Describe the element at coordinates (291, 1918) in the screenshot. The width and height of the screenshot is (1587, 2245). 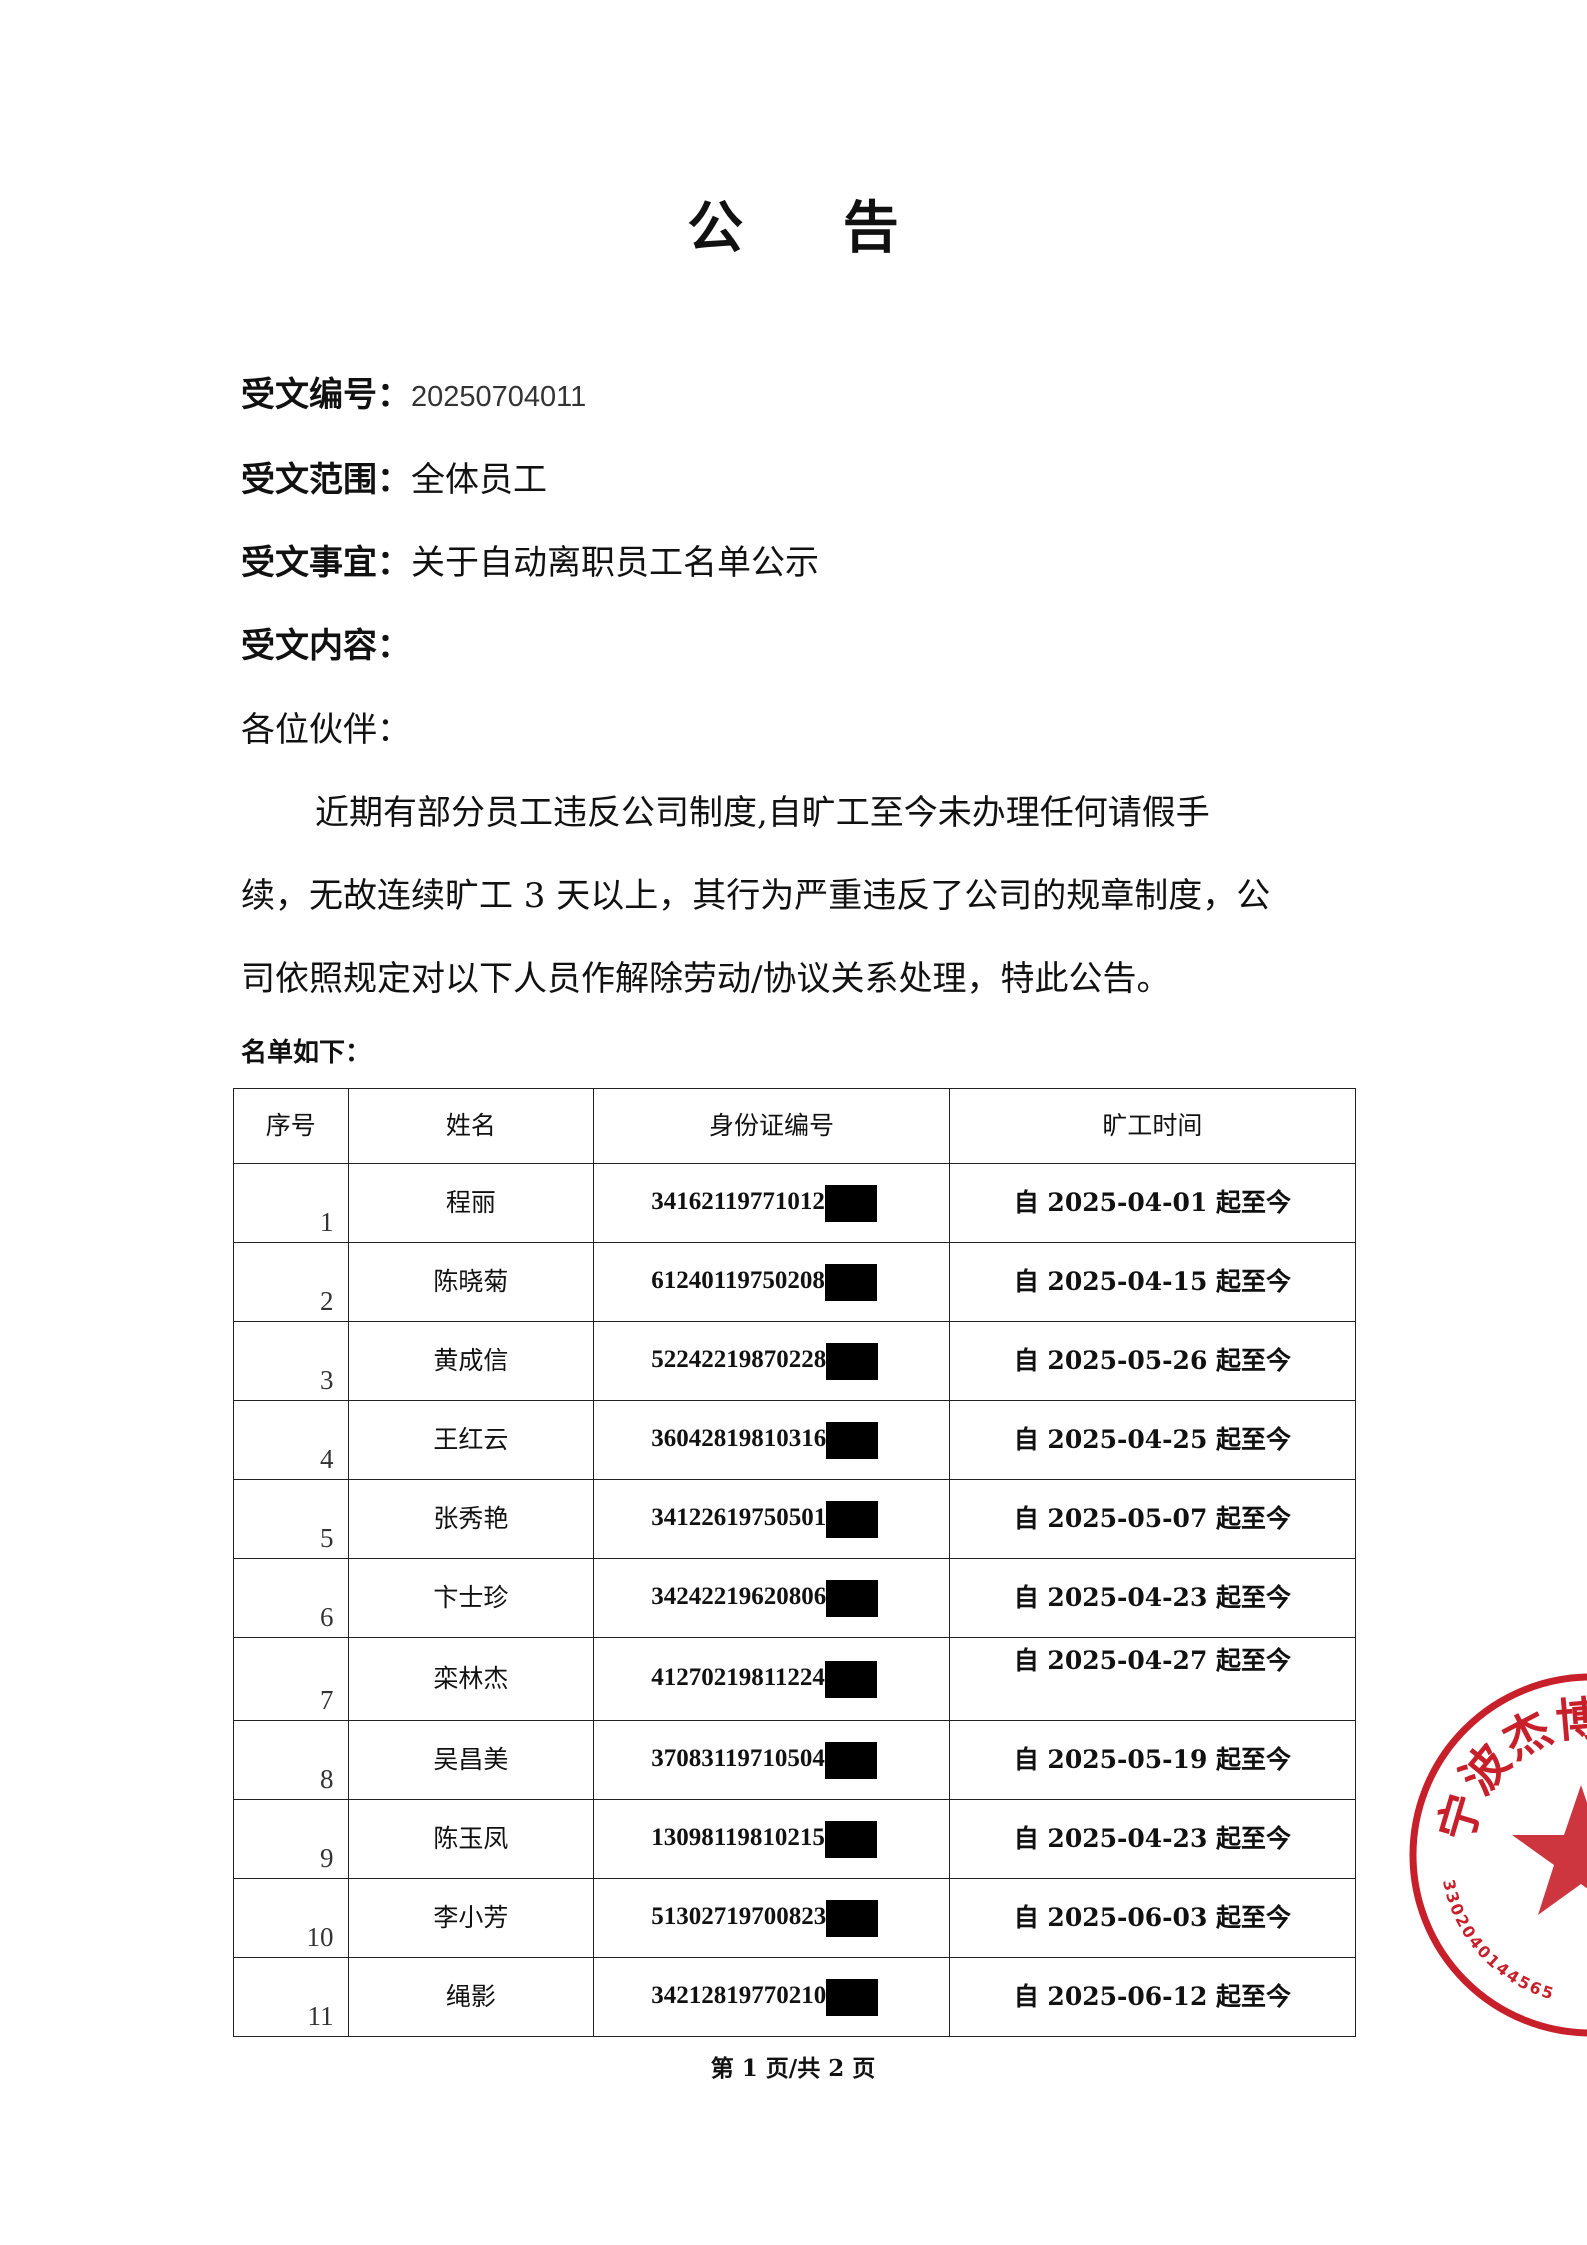
I see `cell-seq: 10` at that location.